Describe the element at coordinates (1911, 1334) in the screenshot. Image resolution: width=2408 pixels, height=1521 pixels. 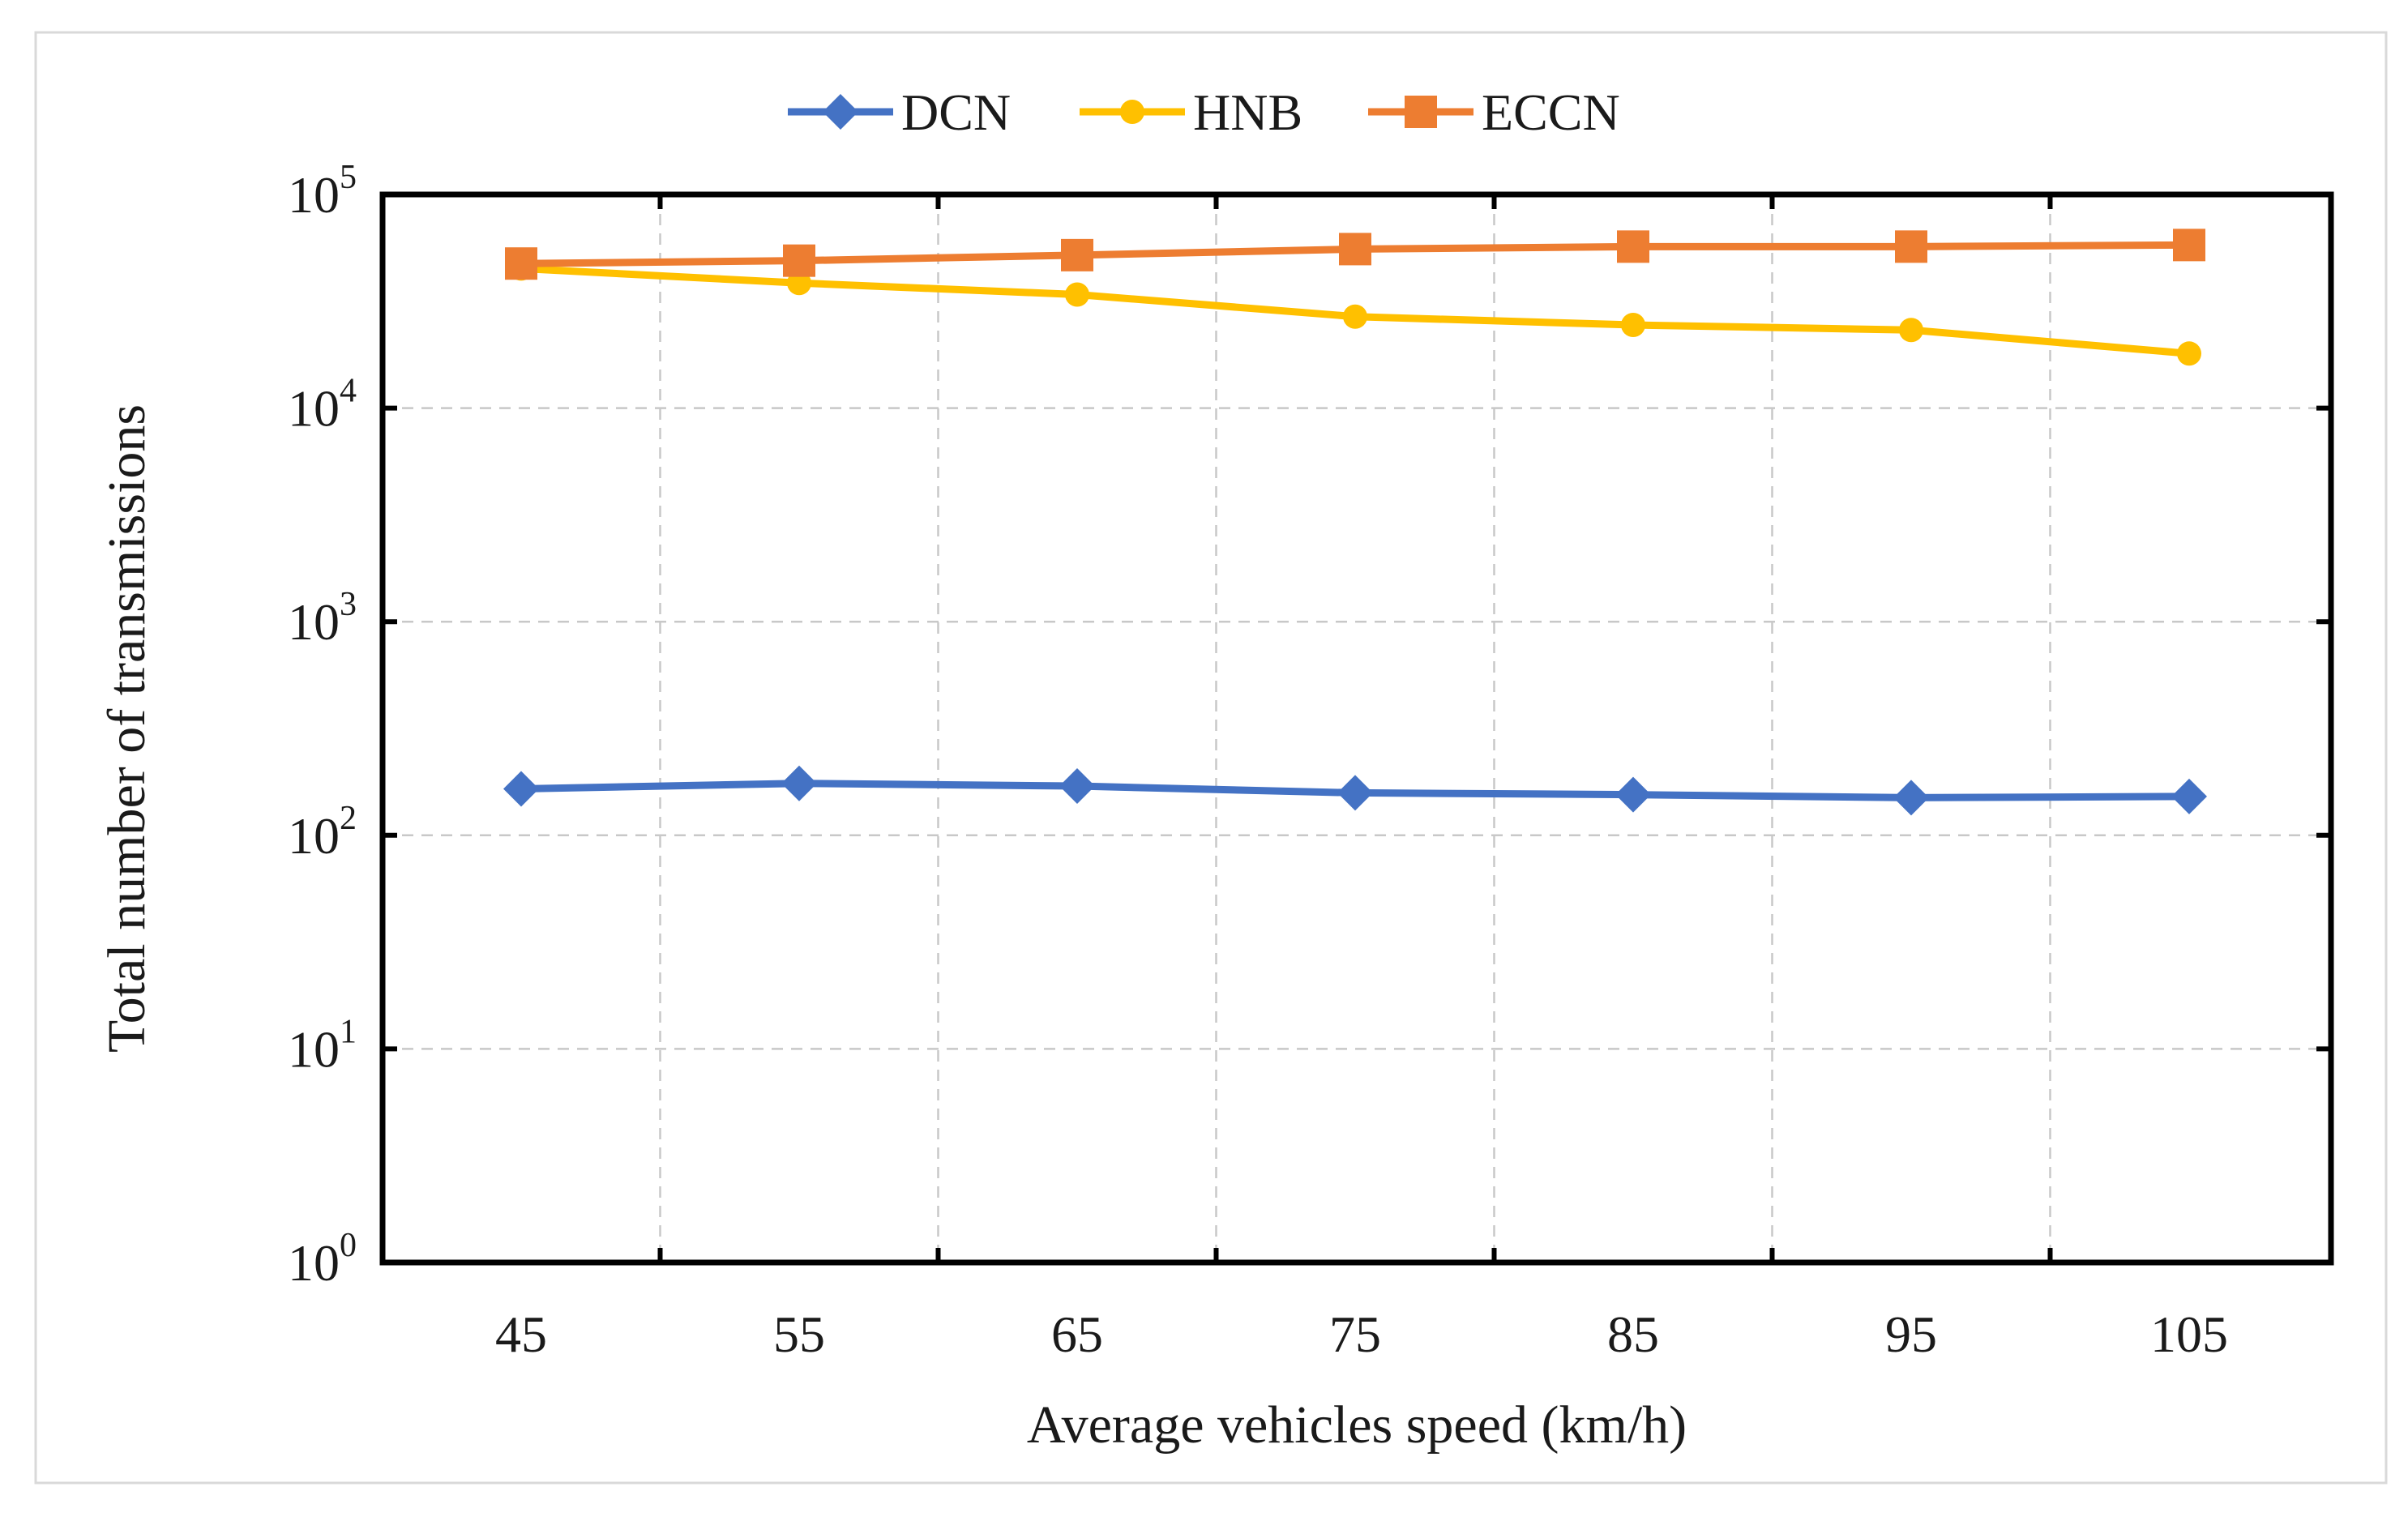
I see `x-tick-label: 95` at that location.